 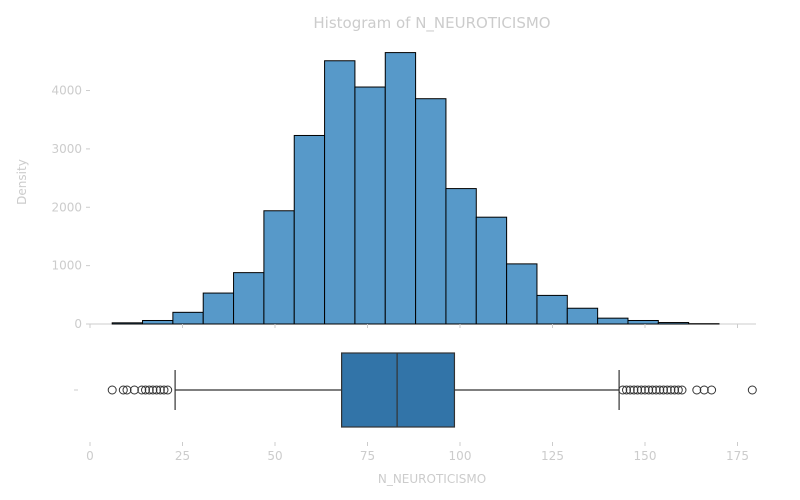 What do you see at coordinates (737, 456) in the screenshot?
I see `x-tick-label: 175` at bounding box center [737, 456].